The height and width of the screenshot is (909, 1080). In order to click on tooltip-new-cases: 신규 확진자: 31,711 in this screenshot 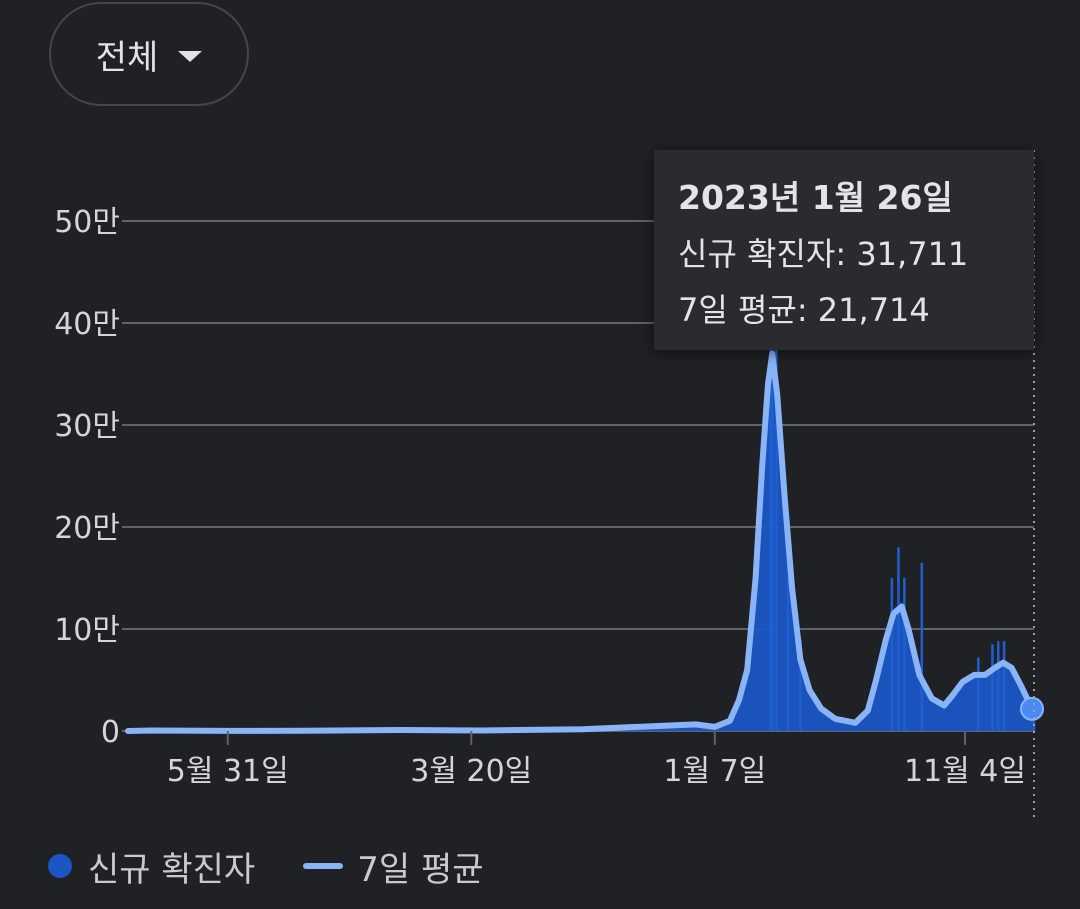, I will do `click(823, 254)`.